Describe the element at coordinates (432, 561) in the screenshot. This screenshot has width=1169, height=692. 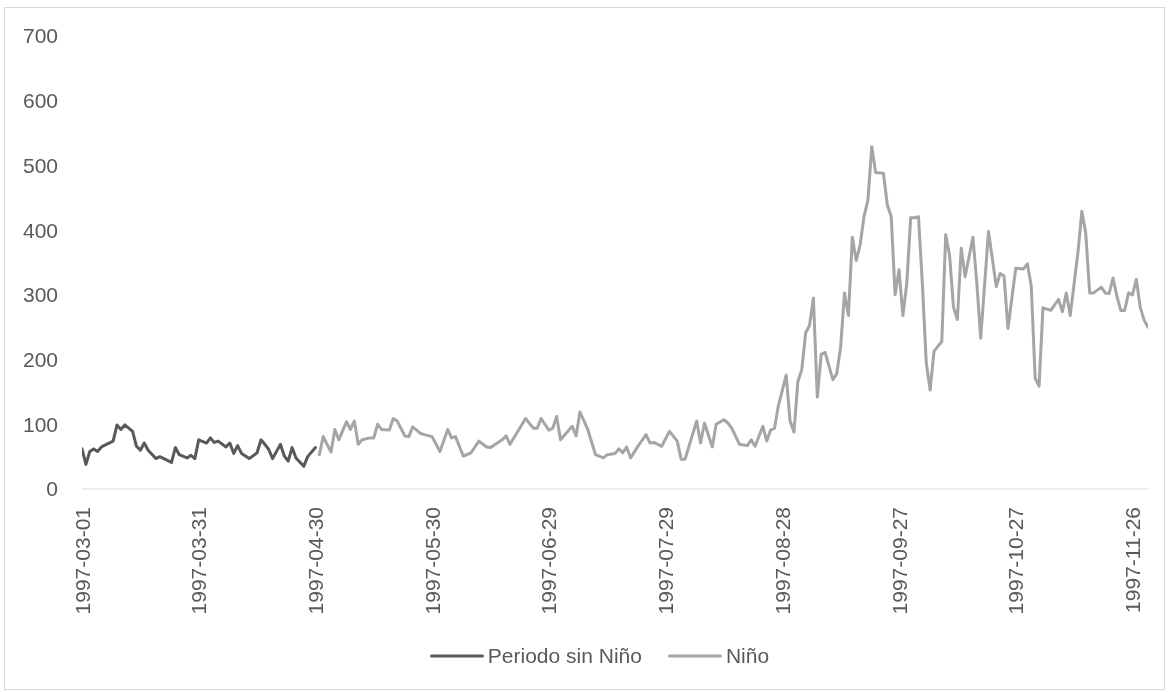
I see `x-tick-label: 1997-05-30` at that location.